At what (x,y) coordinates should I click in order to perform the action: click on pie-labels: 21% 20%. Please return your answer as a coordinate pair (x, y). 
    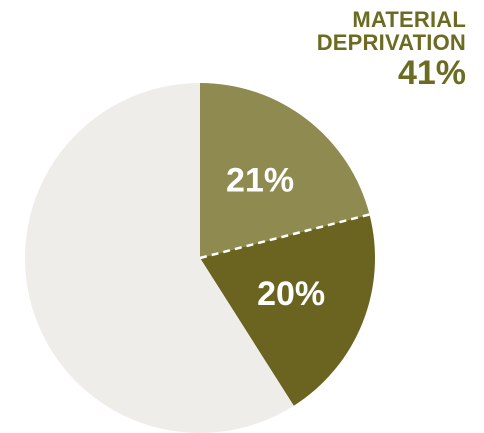
    Looking at the image, I should click on (275, 238).